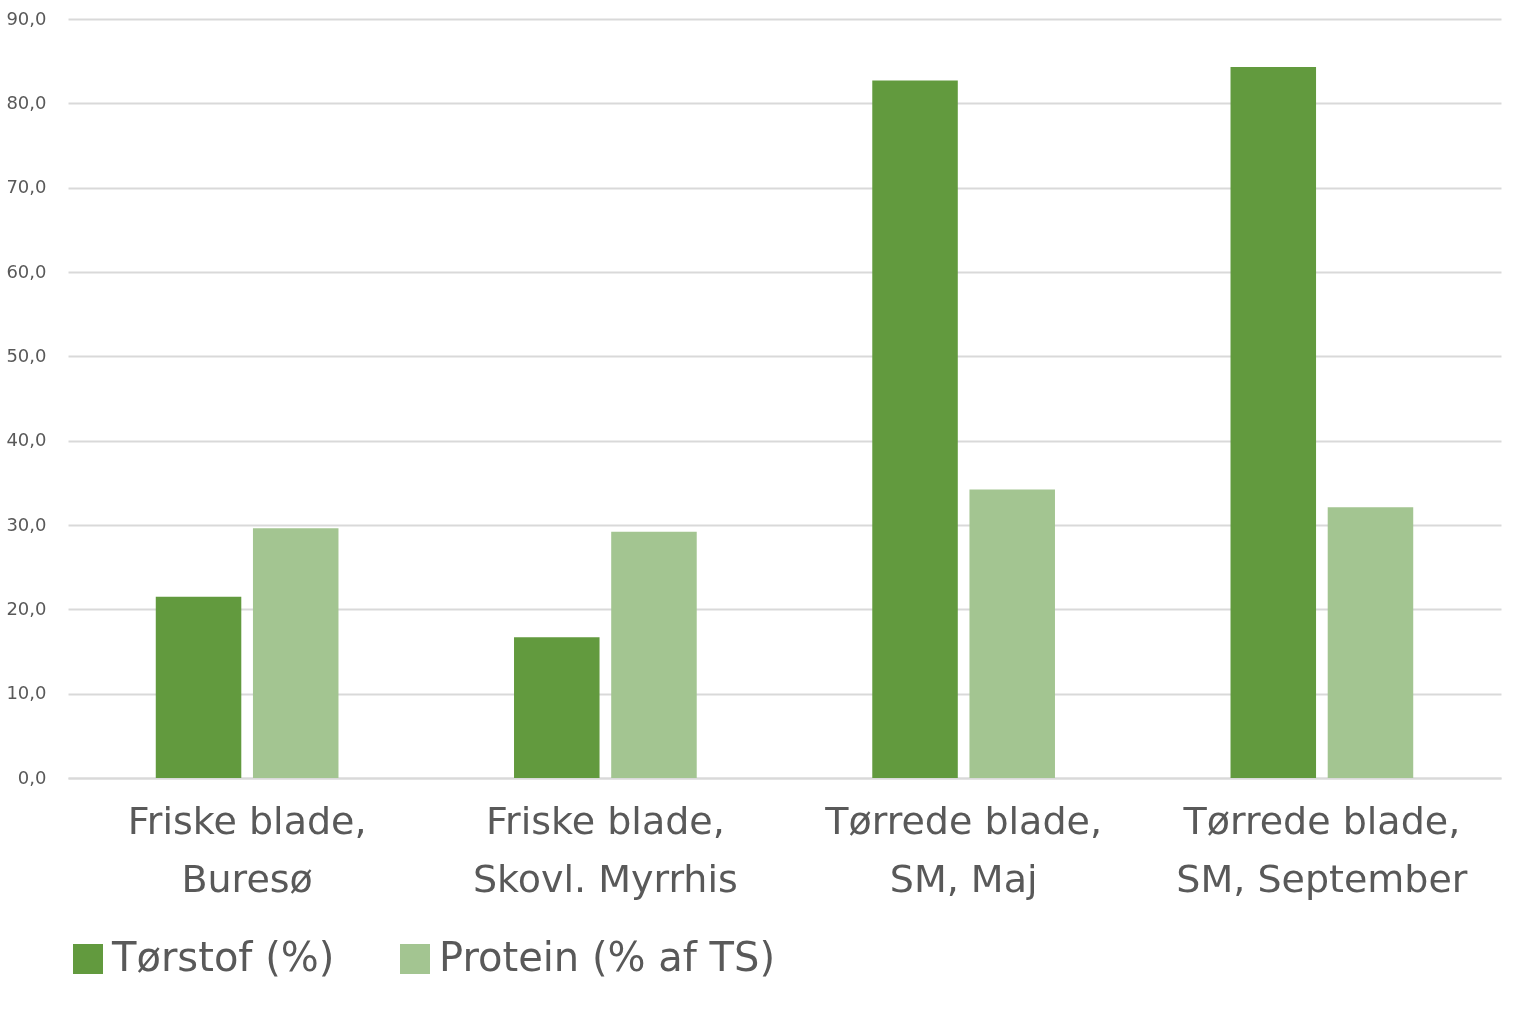 This screenshot has height=1030, width=1524. Describe the element at coordinates (26, 102) in the screenshot. I see `y-tick-label: 80,0` at that location.